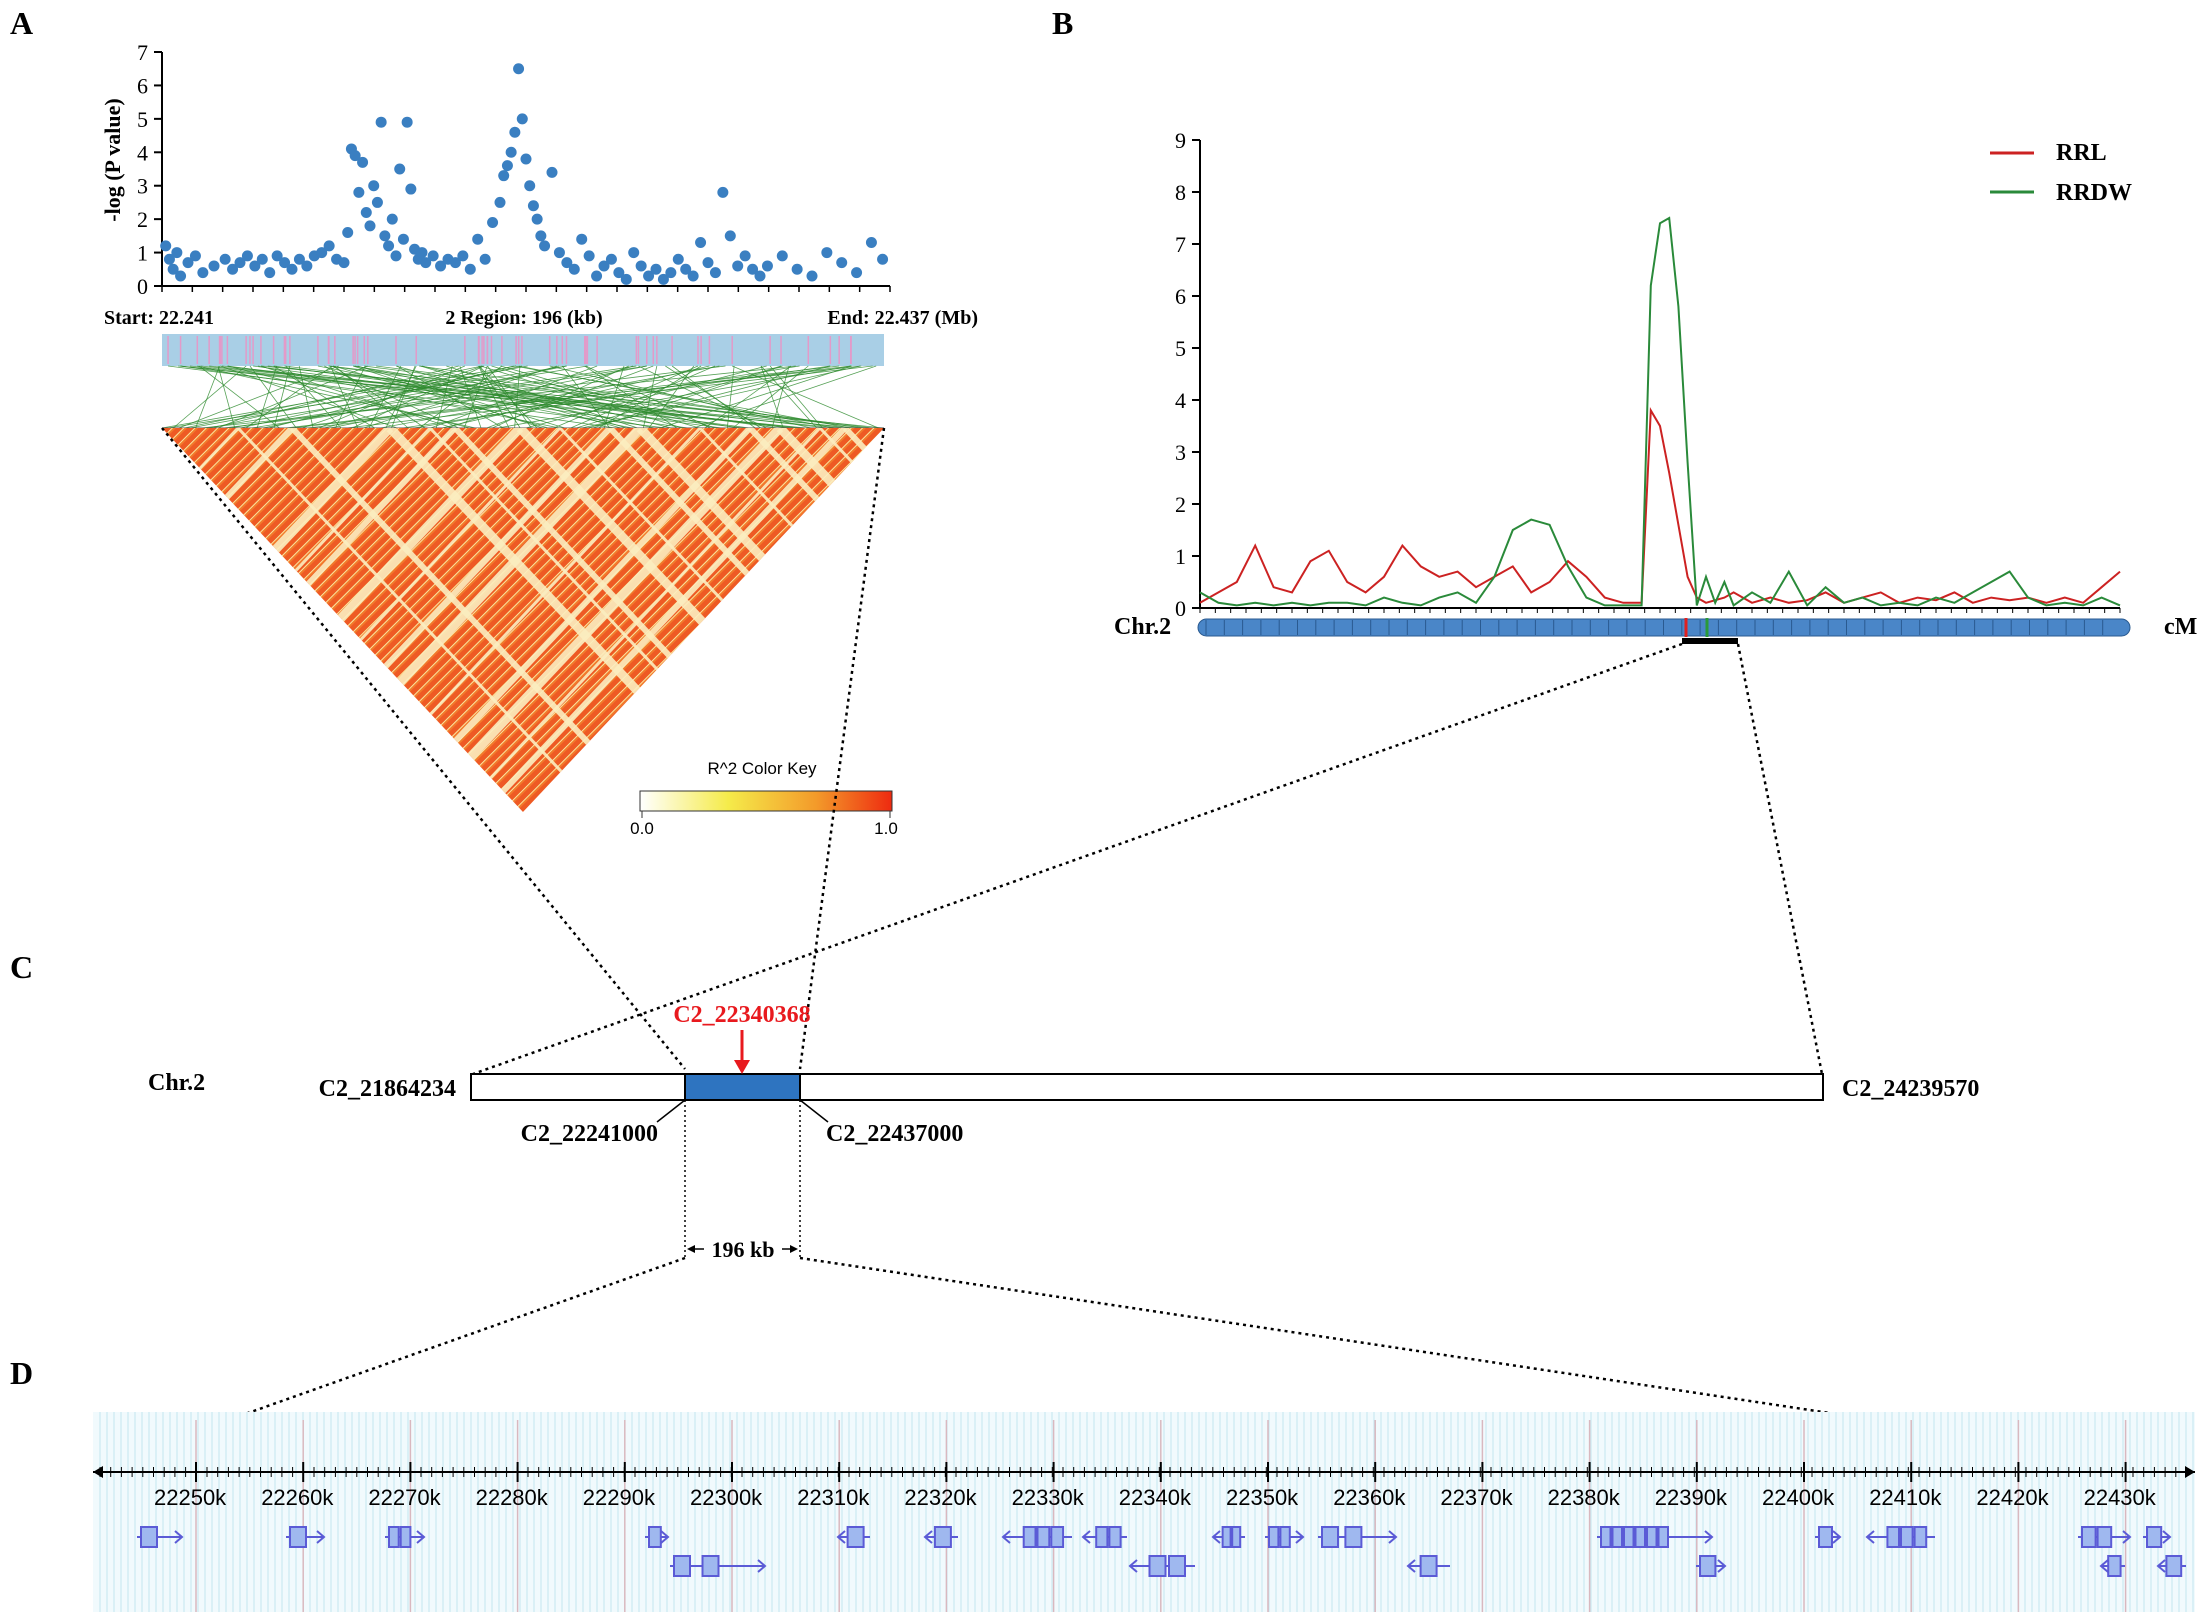  What do you see at coordinates (1798, 1497) in the screenshot?
I see `ruler-tick-label: 22400k` at bounding box center [1798, 1497].